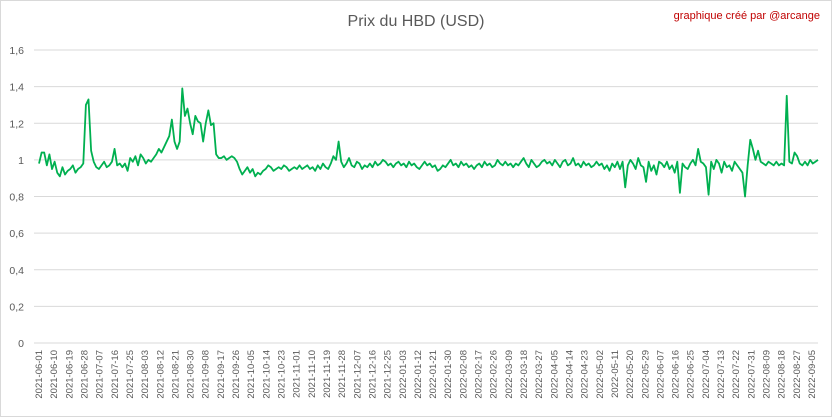 The height and width of the screenshot is (417, 832). Describe the element at coordinates (251, 374) in the screenshot. I see `x-tick-label: 2021-10-05` at that location.